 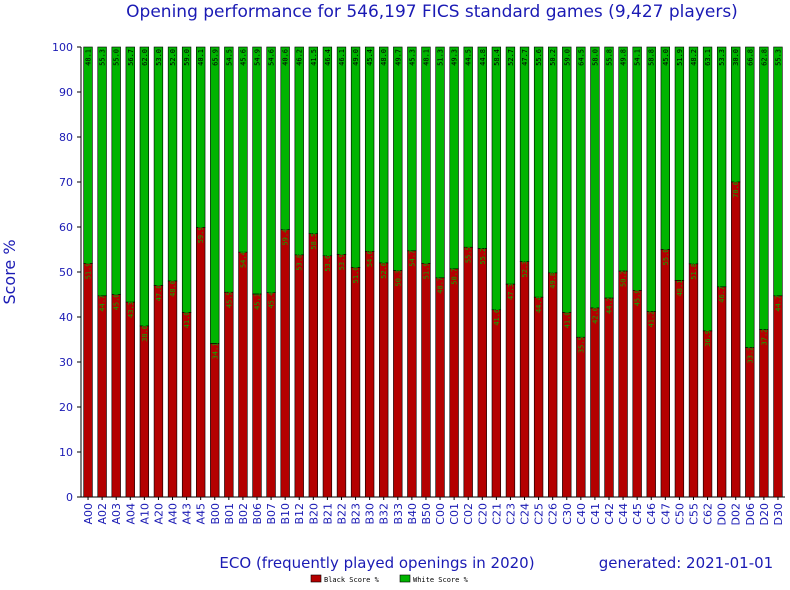 I want to click on x-tick-label-C30: C30, so click(x=567, y=514).